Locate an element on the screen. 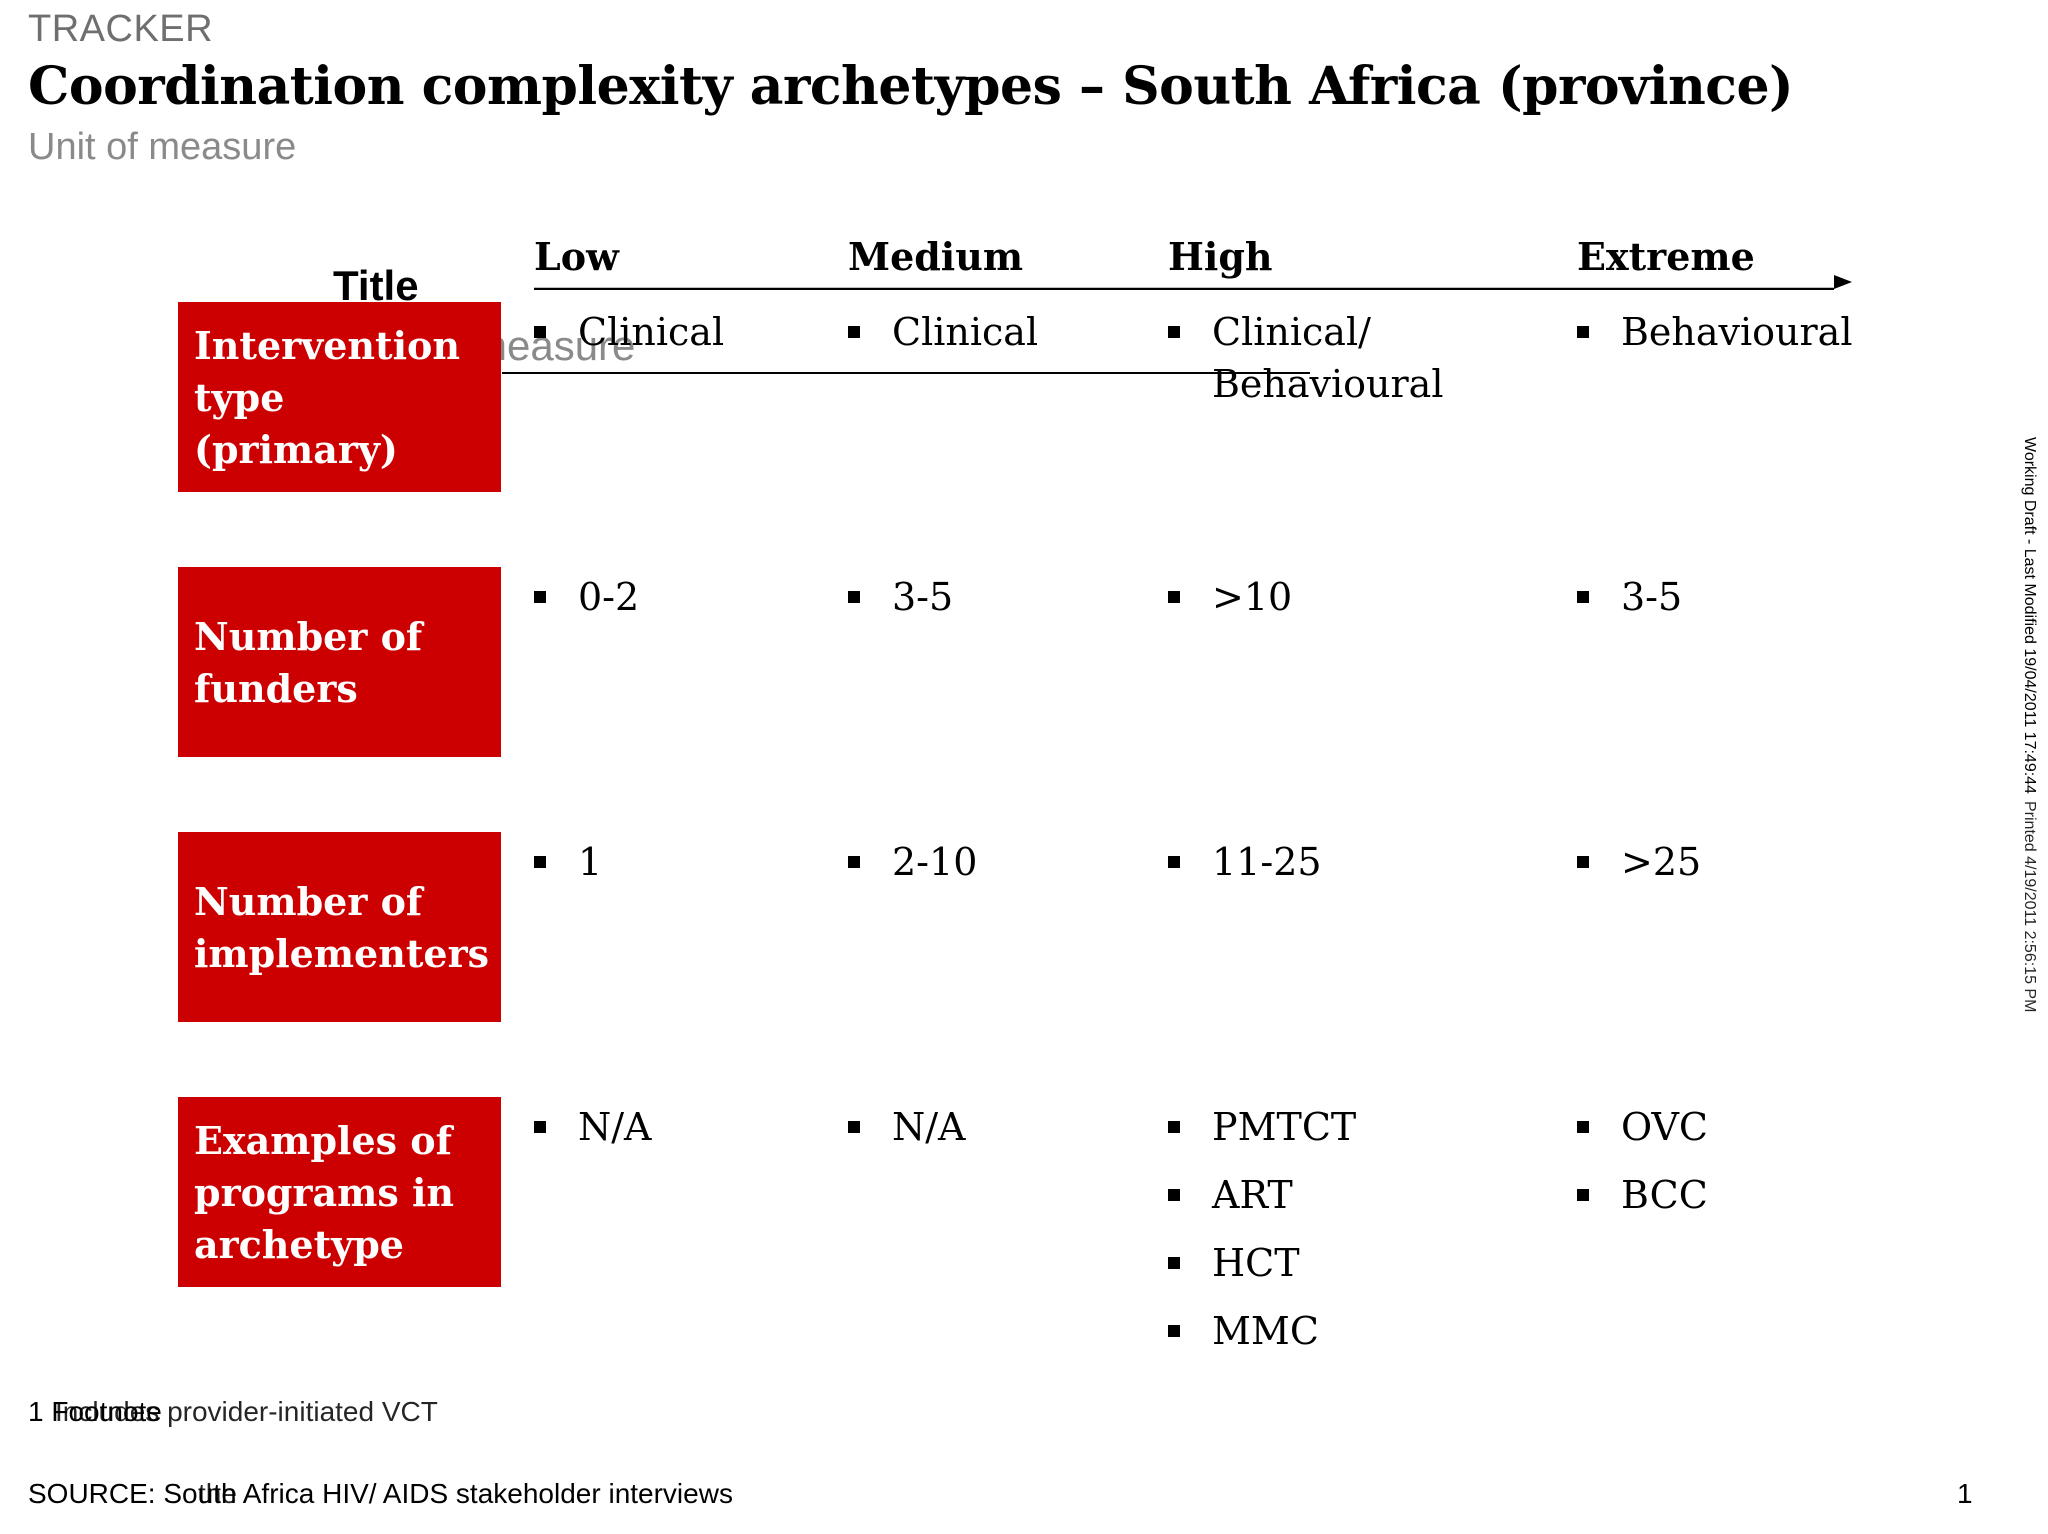 Image resolution: width=2048 pixels, height=1534 pixels. list-item: MMC is located at coordinates (1262, 1331).